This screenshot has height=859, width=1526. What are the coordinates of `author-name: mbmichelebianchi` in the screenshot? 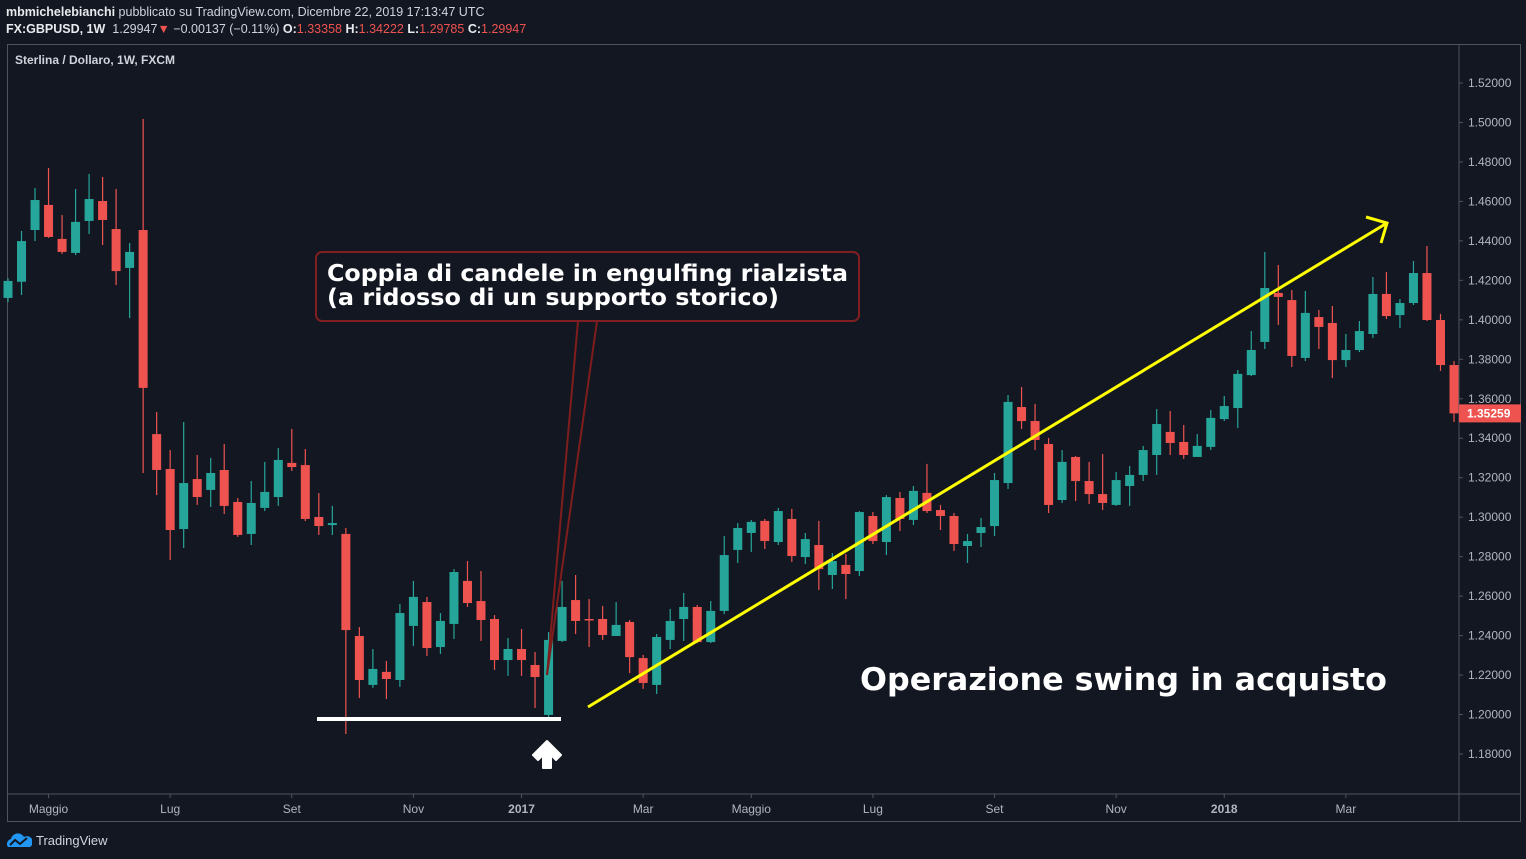 It's located at (61, 12).